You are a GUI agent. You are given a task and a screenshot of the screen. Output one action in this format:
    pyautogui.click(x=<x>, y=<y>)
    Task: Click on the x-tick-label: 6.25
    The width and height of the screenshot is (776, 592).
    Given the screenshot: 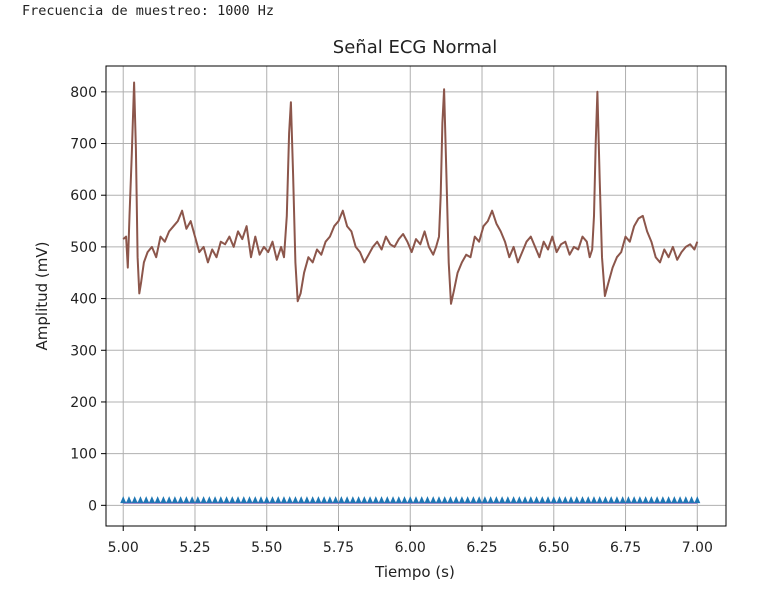 What is the action you would take?
    pyautogui.click(x=481, y=548)
    